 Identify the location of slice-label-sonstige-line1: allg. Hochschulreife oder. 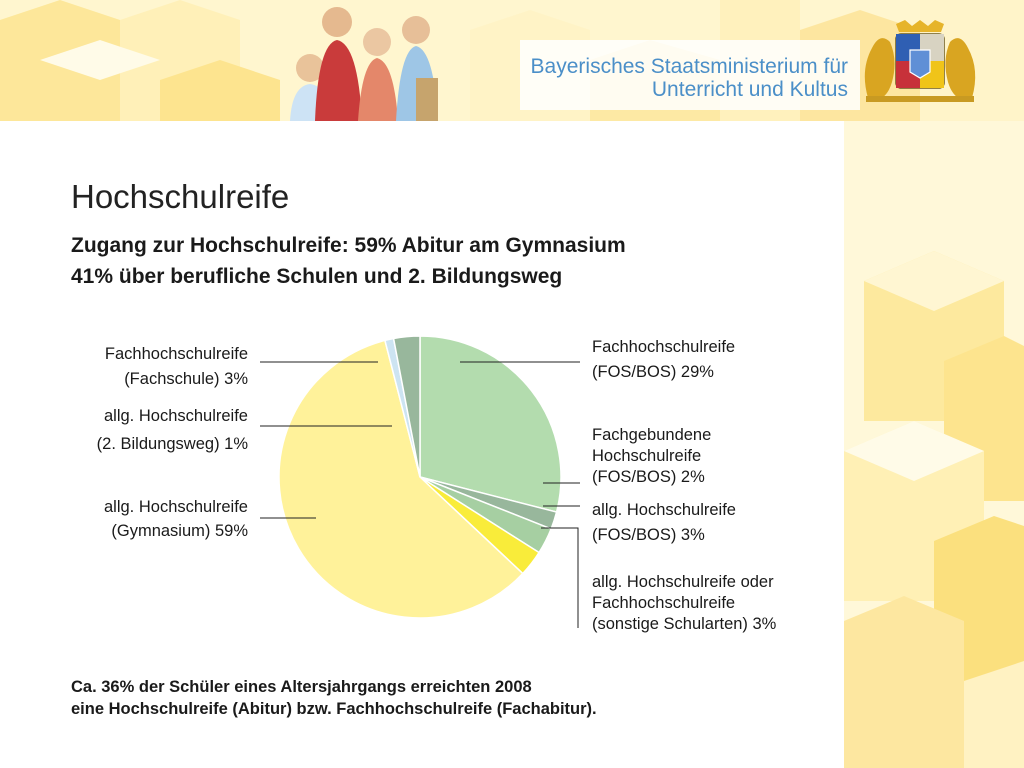
(683, 582).